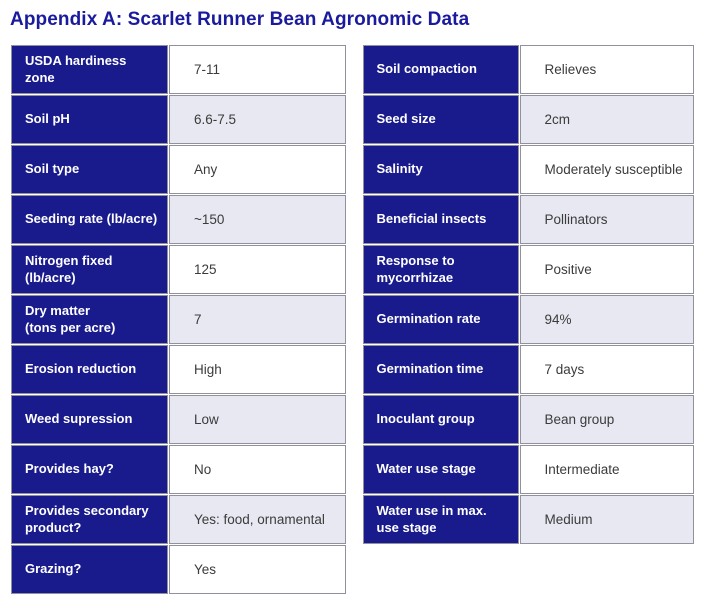 This screenshot has width=705, height=605. What do you see at coordinates (89, 269) in the screenshot?
I see `row-label: Nitrogen fixed (lb/acre)` at bounding box center [89, 269].